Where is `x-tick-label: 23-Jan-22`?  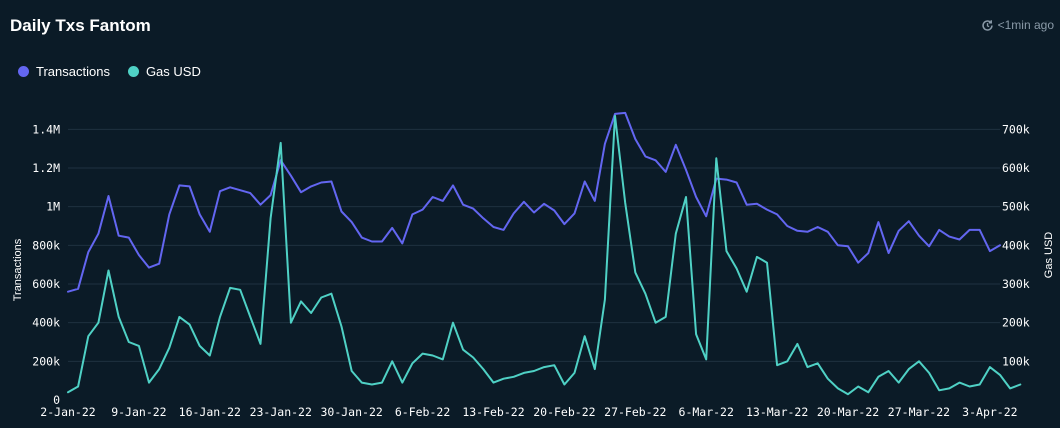
x-tick-label: 23-Jan-22 is located at coordinates (281, 412).